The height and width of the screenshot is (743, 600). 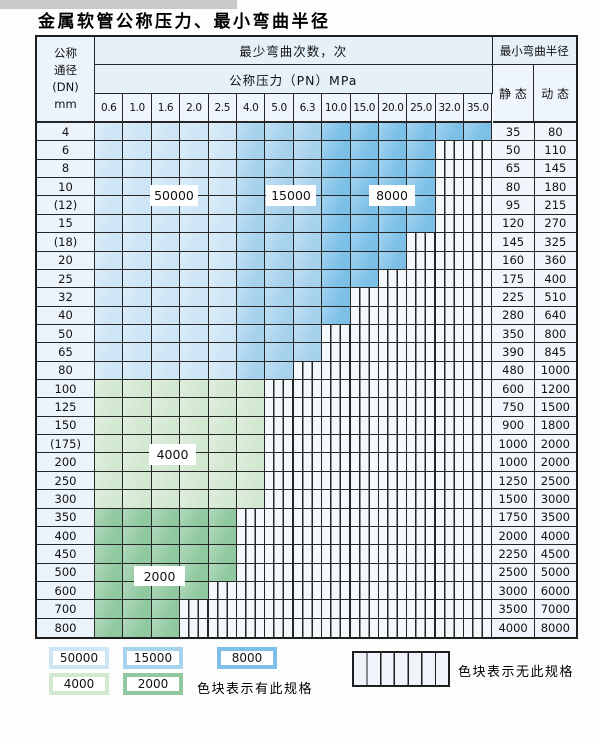 What do you see at coordinates (66, 517) in the screenshot?
I see `dn-label: 350` at bounding box center [66, 517].